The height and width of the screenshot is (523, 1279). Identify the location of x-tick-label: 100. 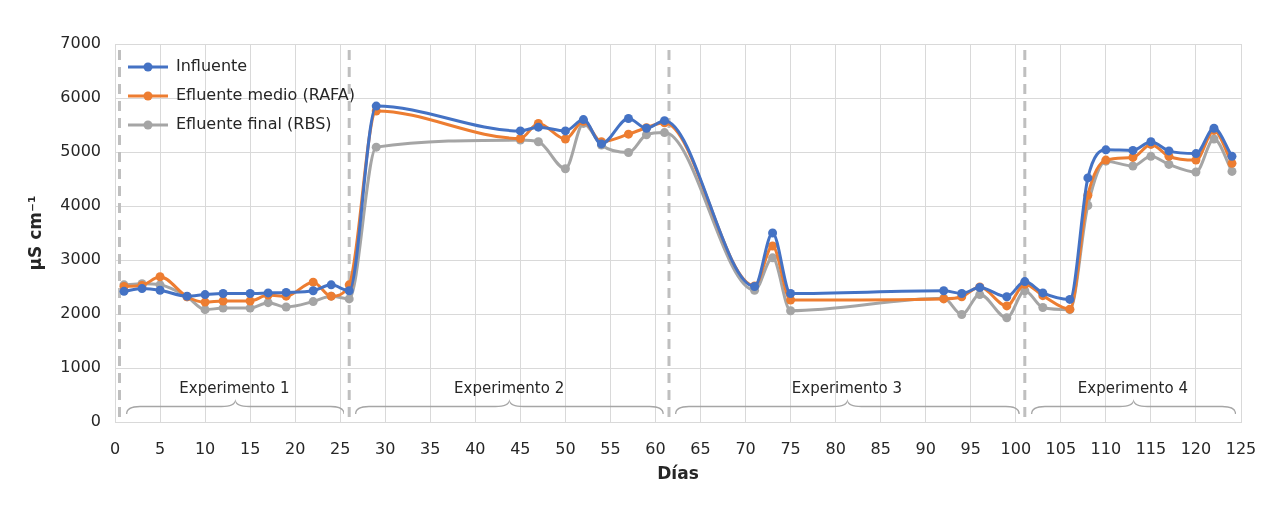
(1016, 448).